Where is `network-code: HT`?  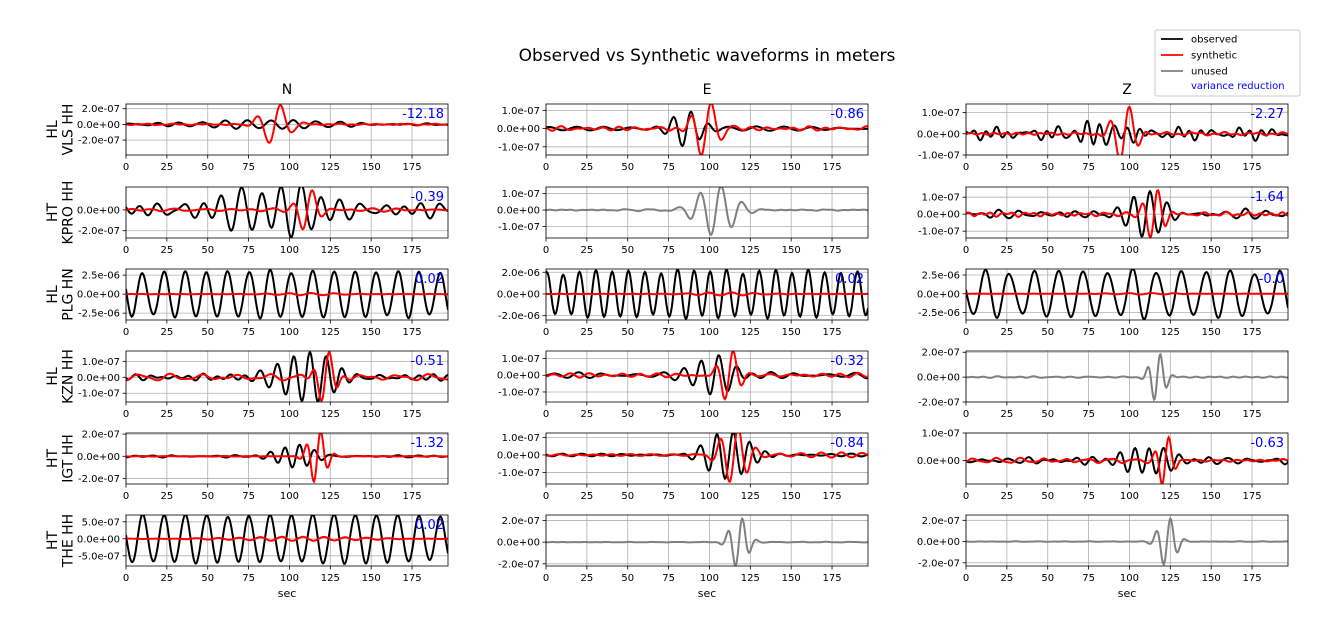 network-code: HT is located at coordinates (53, 213).